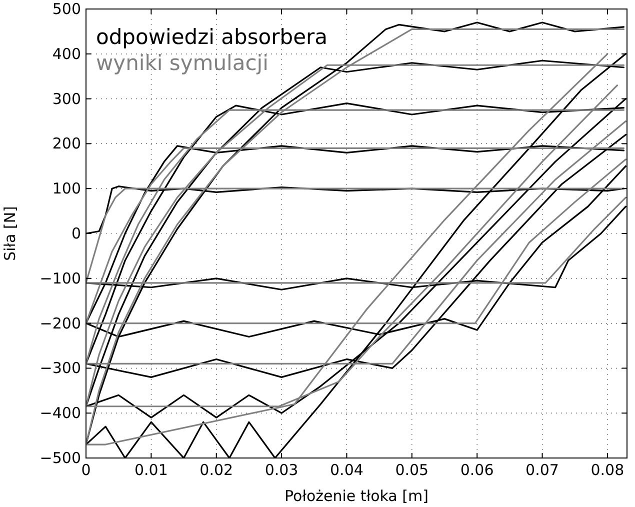 This screenshot has width=635, height=507. Describe the element at coordinates (60, 413) in the screenshot. I see `y-tick-label: −400` at that location.